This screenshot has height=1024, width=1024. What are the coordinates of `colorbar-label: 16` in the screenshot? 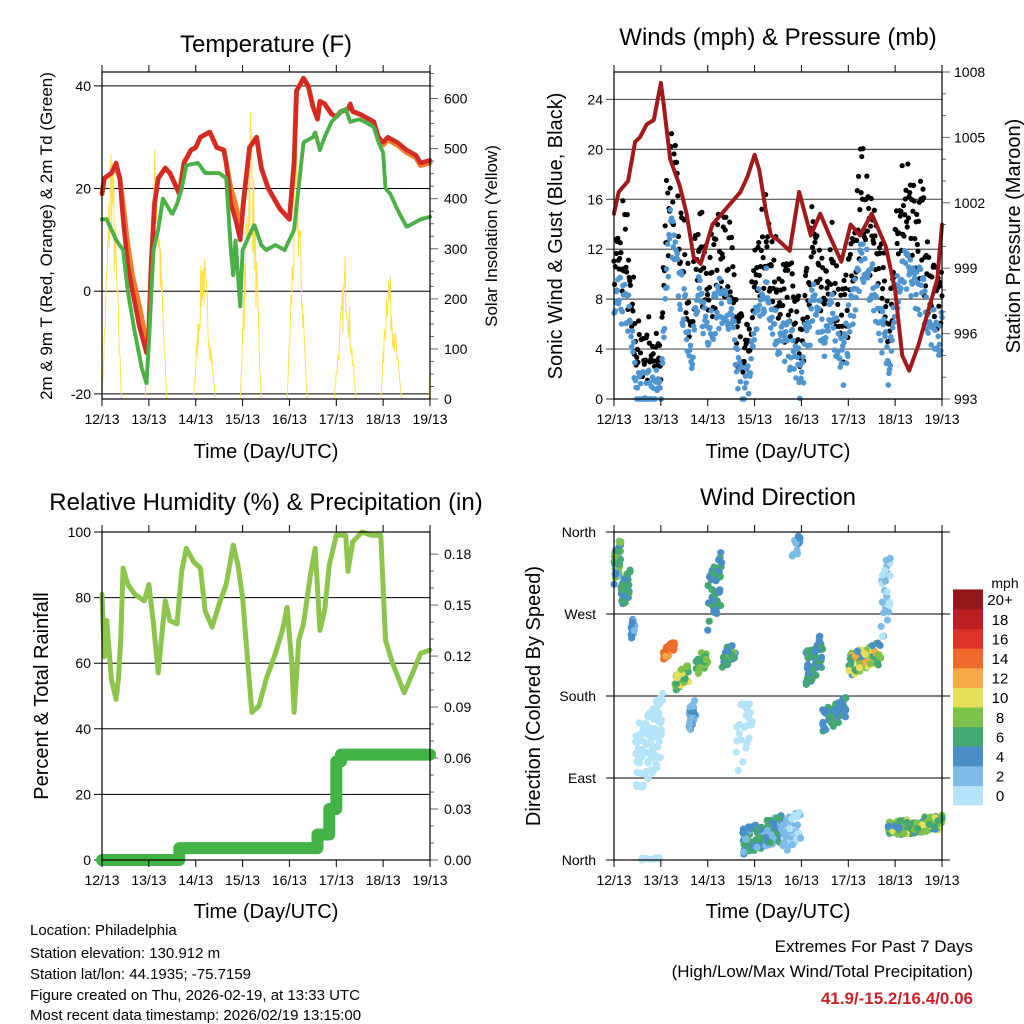 It's located at (1000, 639).